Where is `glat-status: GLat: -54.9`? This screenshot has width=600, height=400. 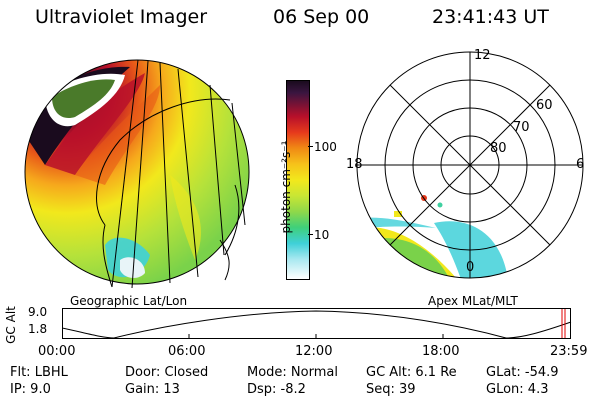 glat-status: GLat: -54.9 is located at coordinates (522, 372).